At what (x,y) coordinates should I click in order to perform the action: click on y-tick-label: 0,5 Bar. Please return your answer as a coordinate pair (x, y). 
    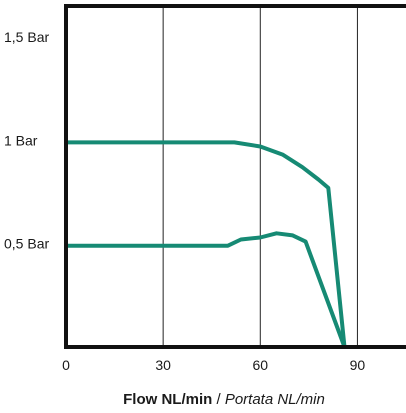
    Looking at the image, I should click on (26, 244).